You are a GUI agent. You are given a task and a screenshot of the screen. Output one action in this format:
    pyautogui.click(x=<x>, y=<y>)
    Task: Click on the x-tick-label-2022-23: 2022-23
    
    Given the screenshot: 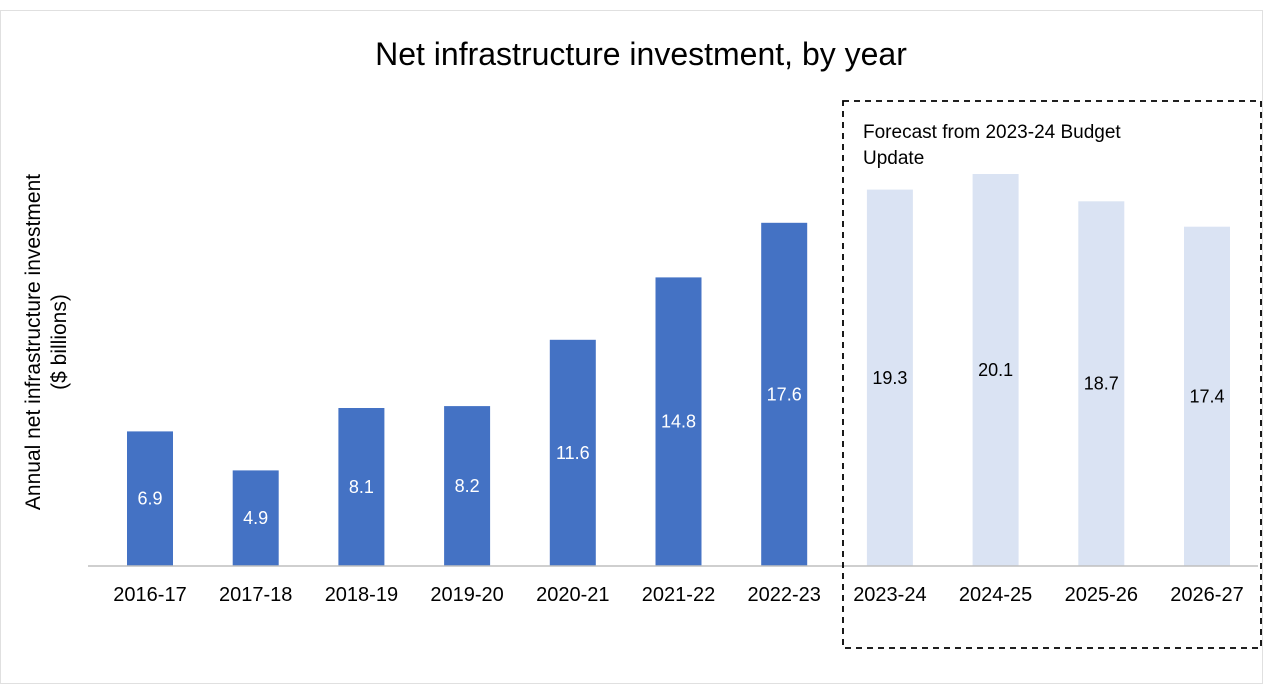 What is the action you would take?
    pyautogui.click(x=783, y=595)
    